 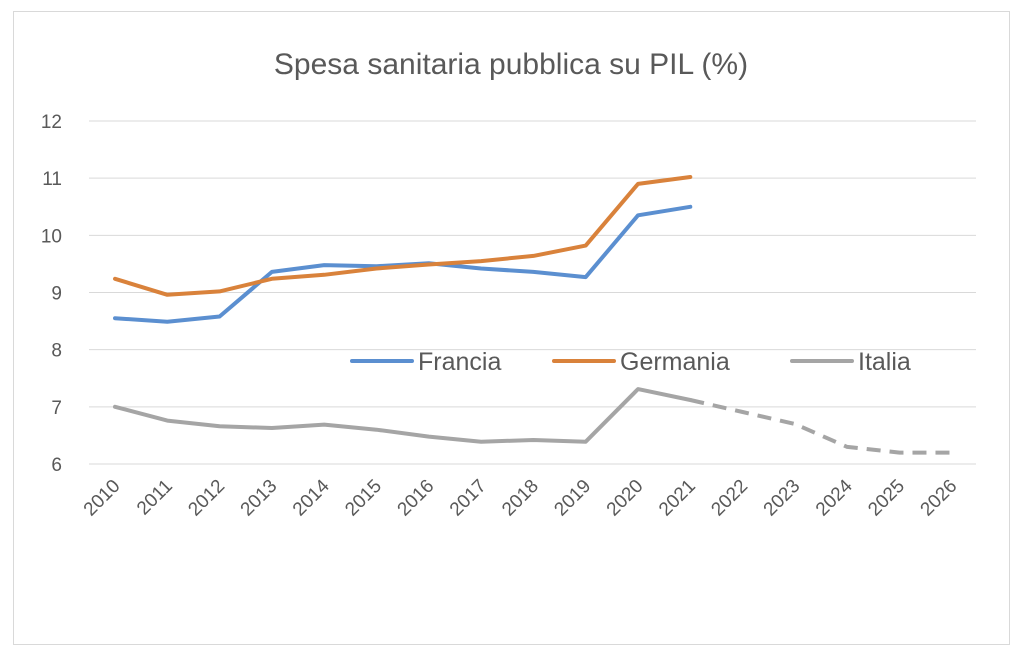 I want to click on legend-label-francia: Francia, so click(x=459, y=362).